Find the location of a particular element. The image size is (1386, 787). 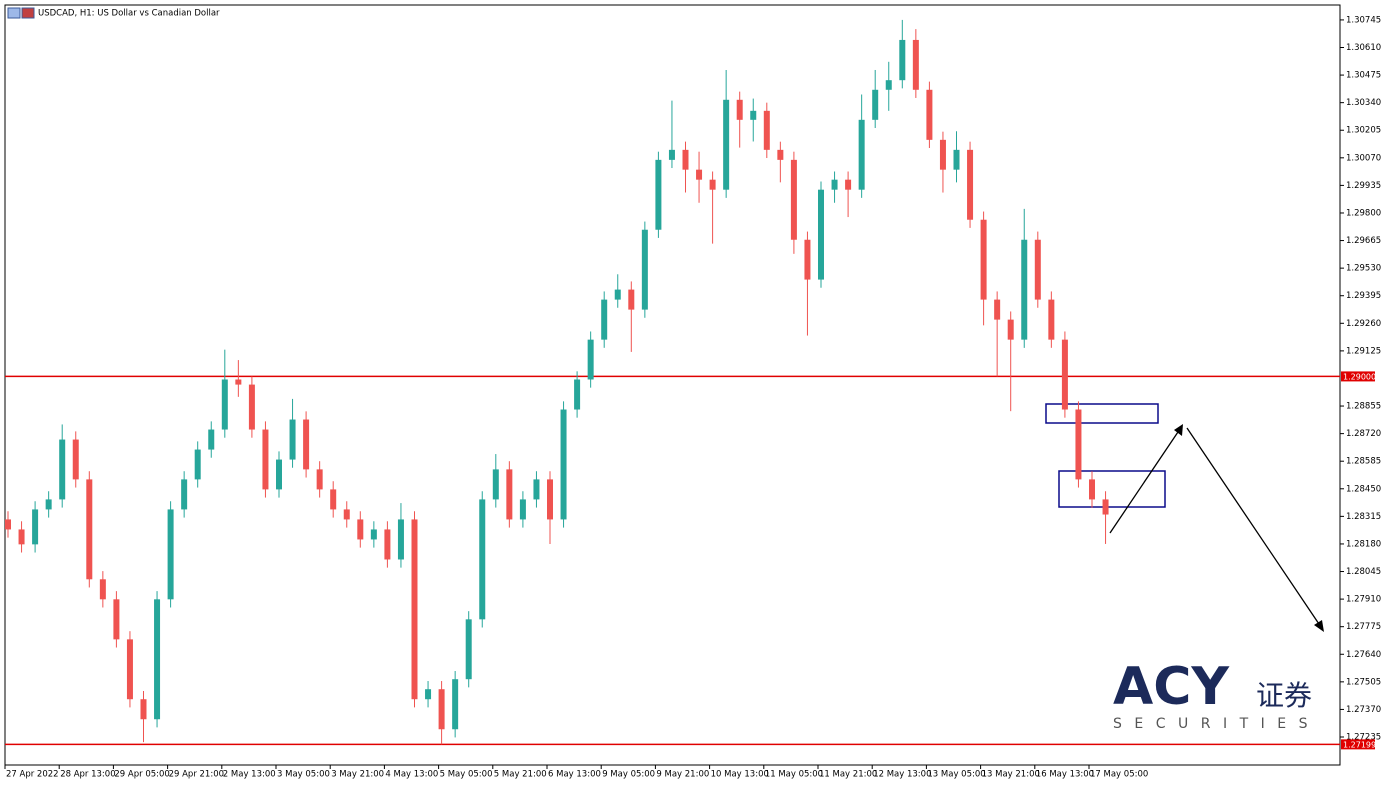

y-tick-label: 1.30475 is located at coordinates (1363, 76).